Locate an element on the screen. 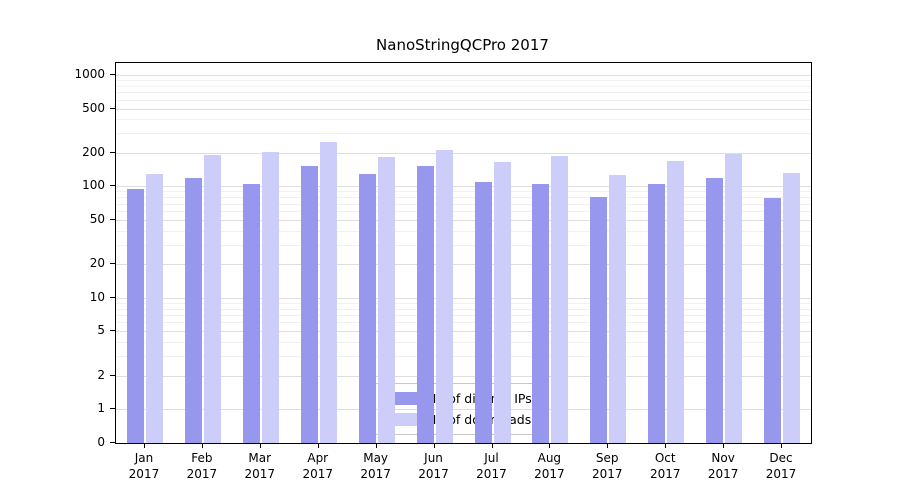 The image size is (900, 500). y-tick-label: 20 is located at coordinates (97, 263).